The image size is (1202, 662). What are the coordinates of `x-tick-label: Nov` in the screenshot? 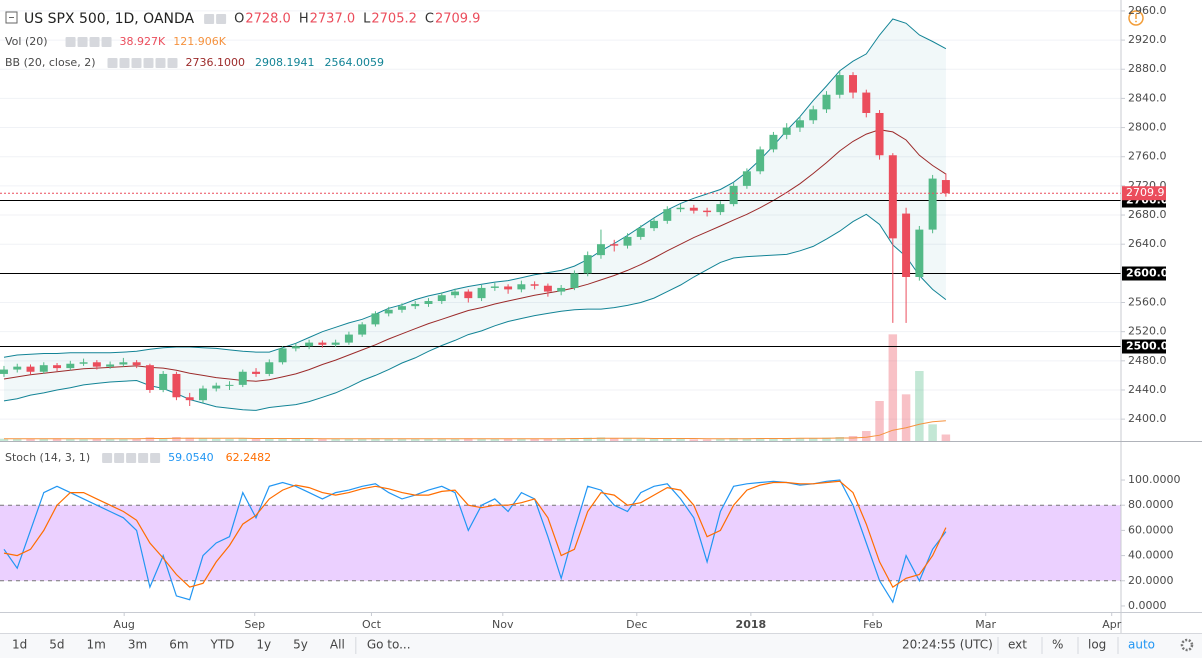 It's located at (503, 624).